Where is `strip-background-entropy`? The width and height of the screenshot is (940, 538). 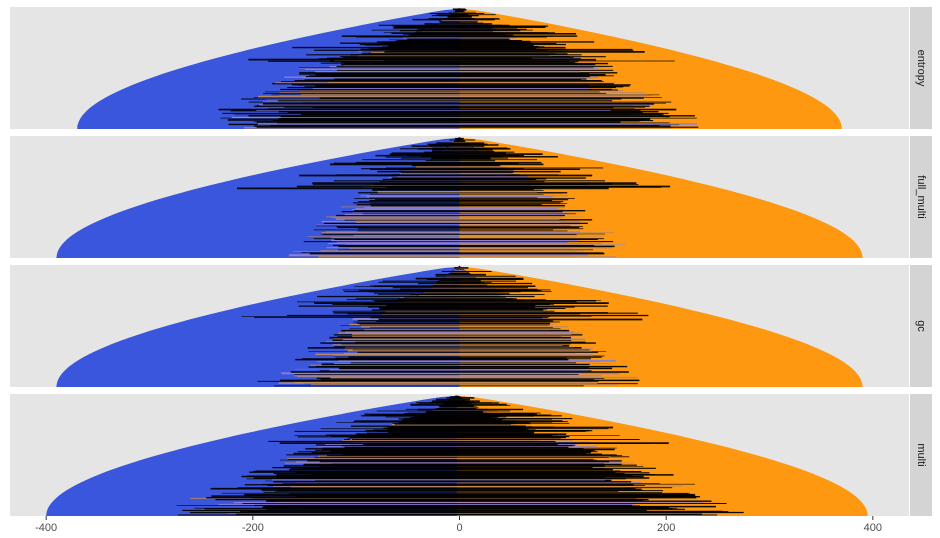
strip-background-entropy is located at coordinates (921, 68).